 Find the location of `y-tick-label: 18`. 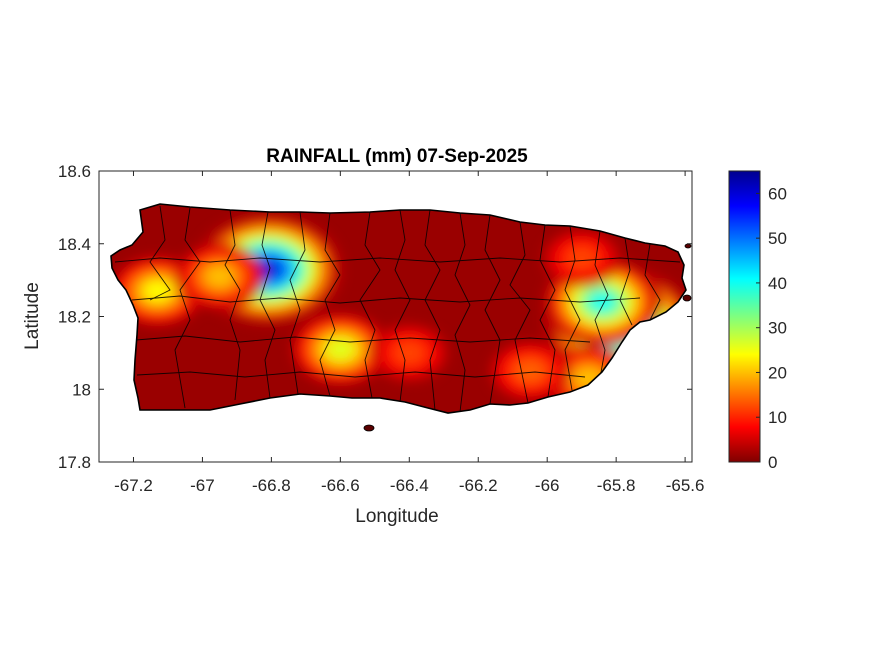

y-tick-label: 18 is located at coordinates (81, 389).